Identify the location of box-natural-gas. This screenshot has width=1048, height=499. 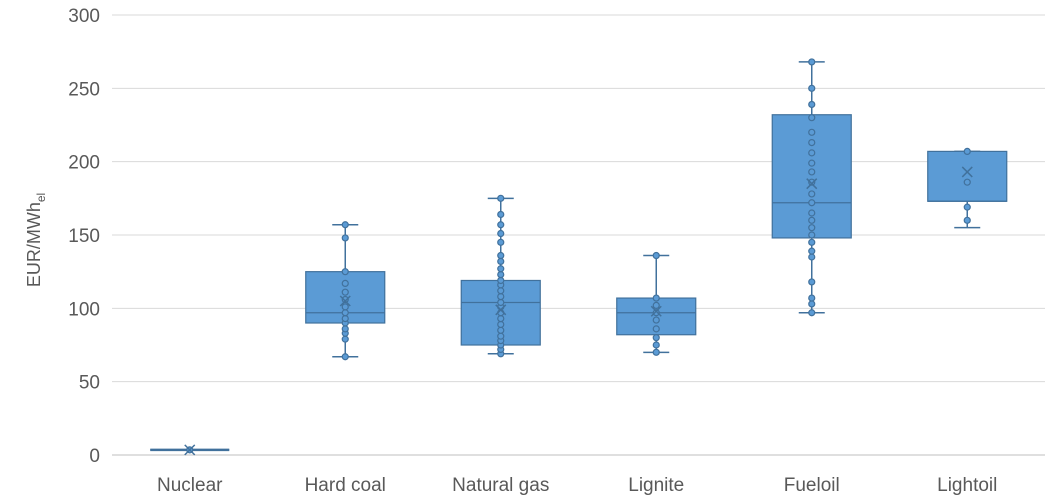
(500, 276).